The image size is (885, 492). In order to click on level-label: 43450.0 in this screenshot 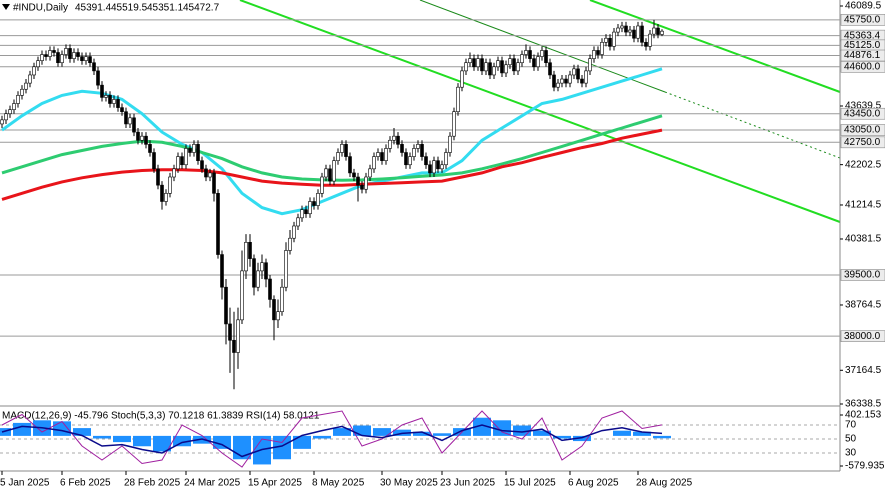, I will do `click(862, 113)`.